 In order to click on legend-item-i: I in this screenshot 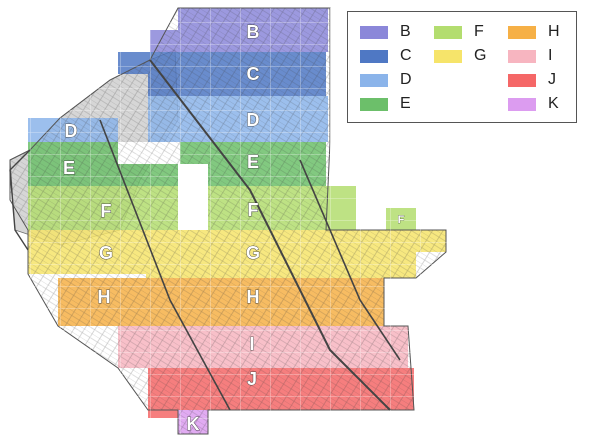, I will do `click(530, 56)`.